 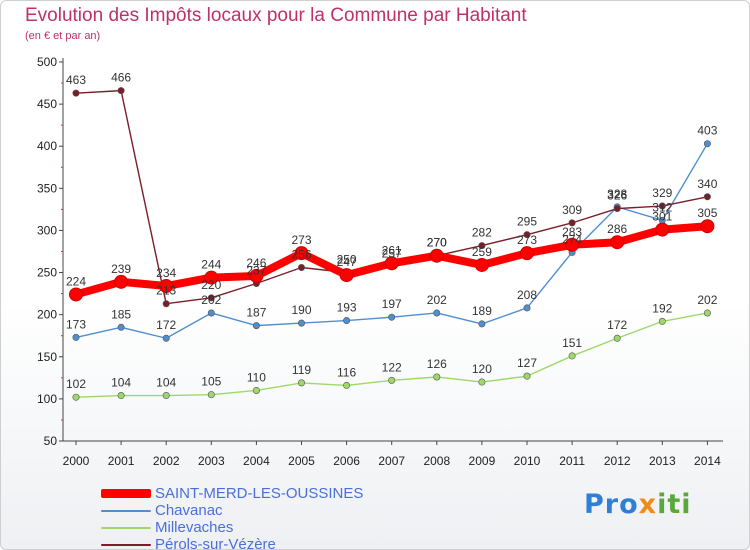 I want to click on data-label: 312, so click(x=662, y=207).